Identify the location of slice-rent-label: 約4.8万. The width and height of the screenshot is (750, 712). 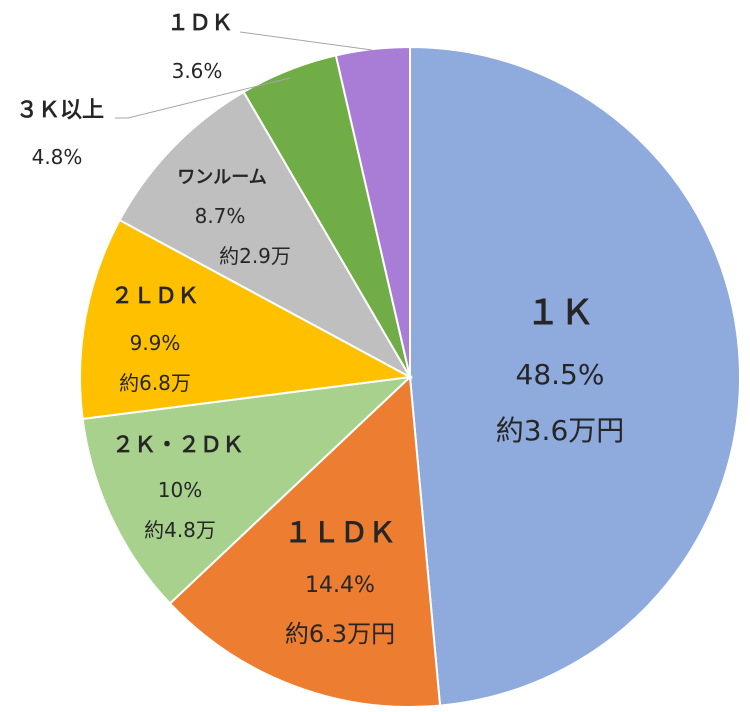
(180, 530).